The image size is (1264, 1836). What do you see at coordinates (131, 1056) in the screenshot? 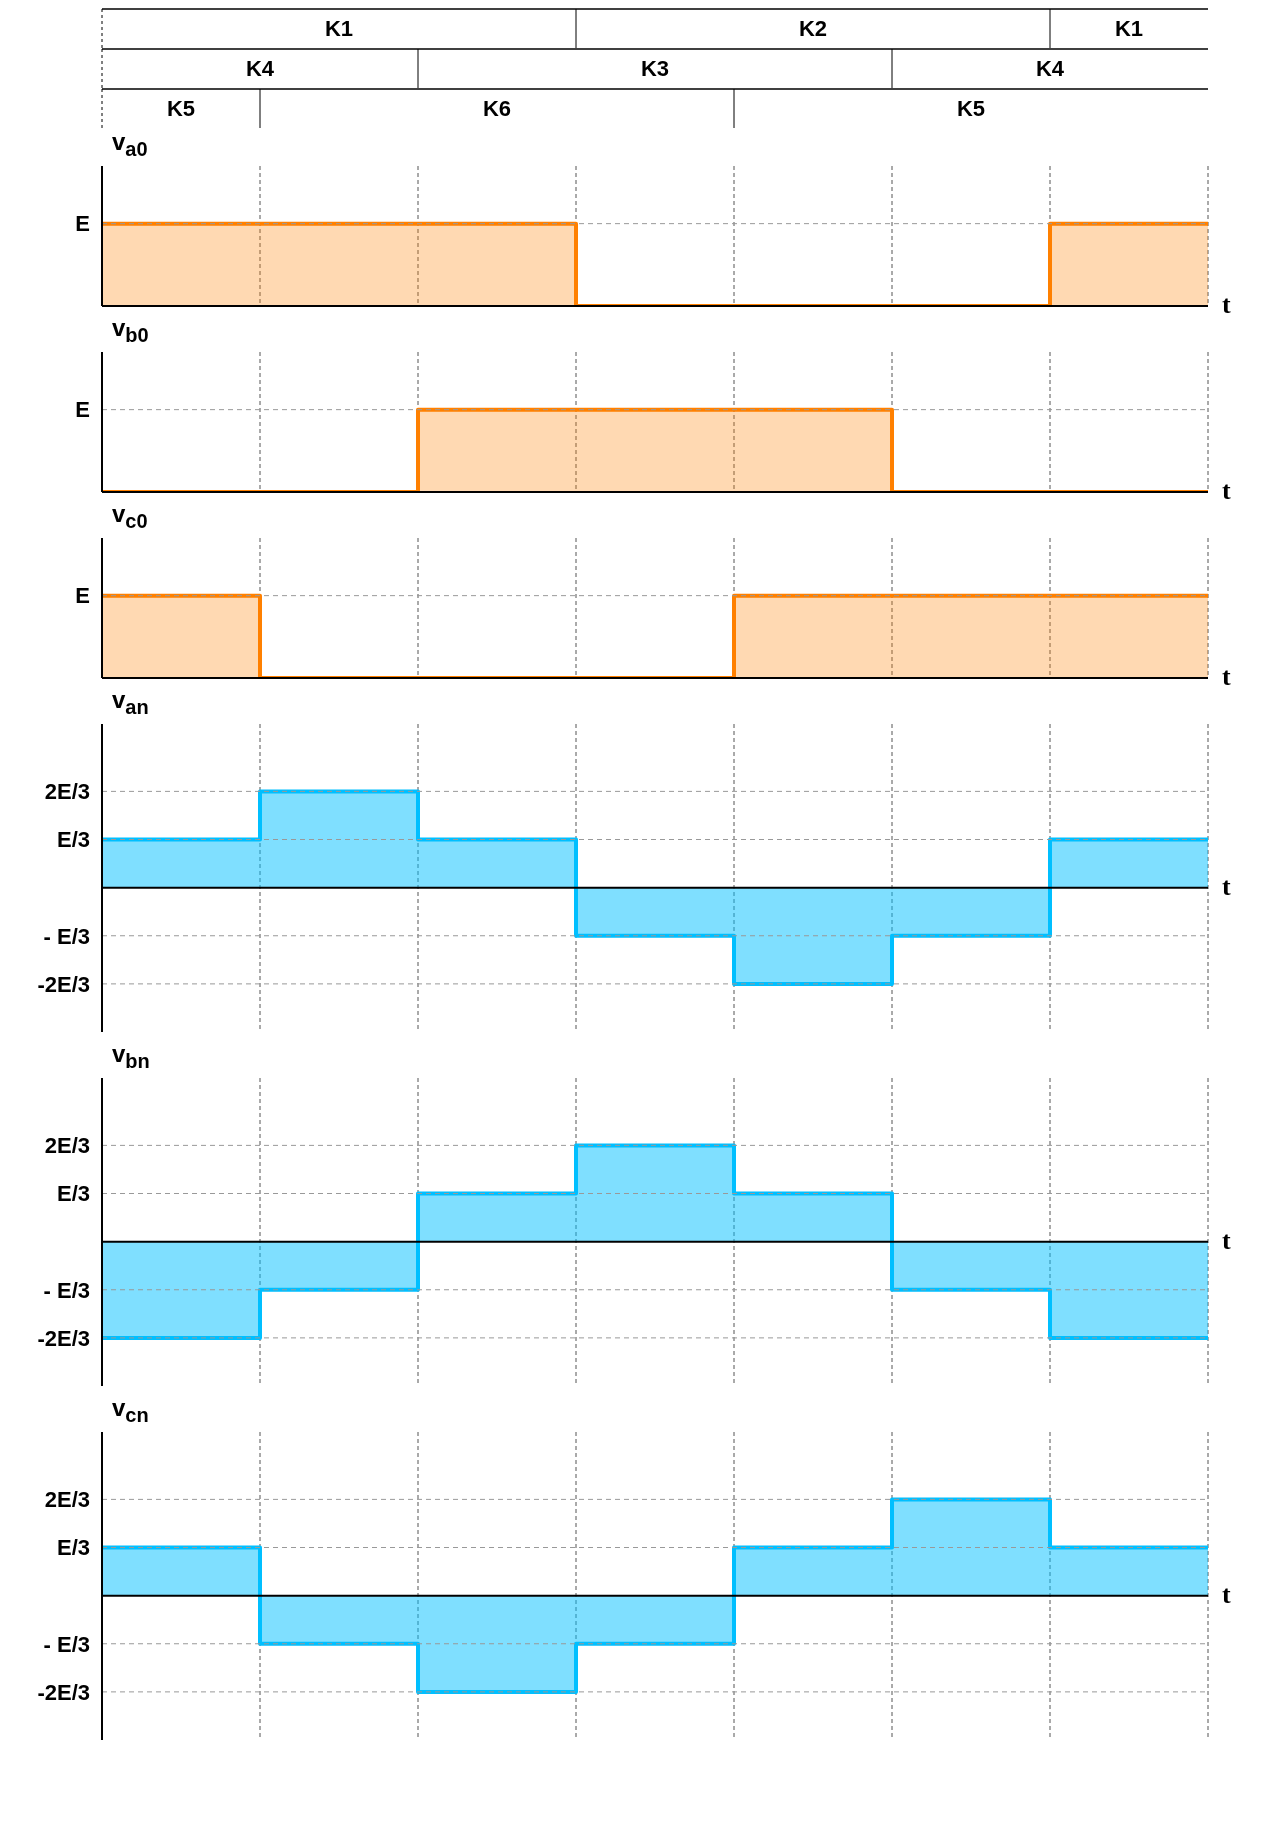
I see `y-axis-title: v$_{bn}$` at bounding box center [131, 1056].